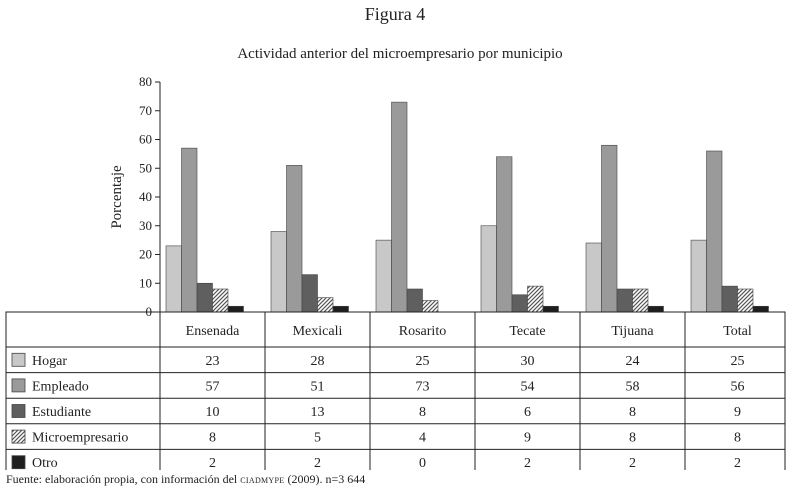 This screenshot has height=490, width=790. What do you see at coordinates (528, 386) in the screenshot?
I see `table-cell: 54` at bounding box center [528, 386].